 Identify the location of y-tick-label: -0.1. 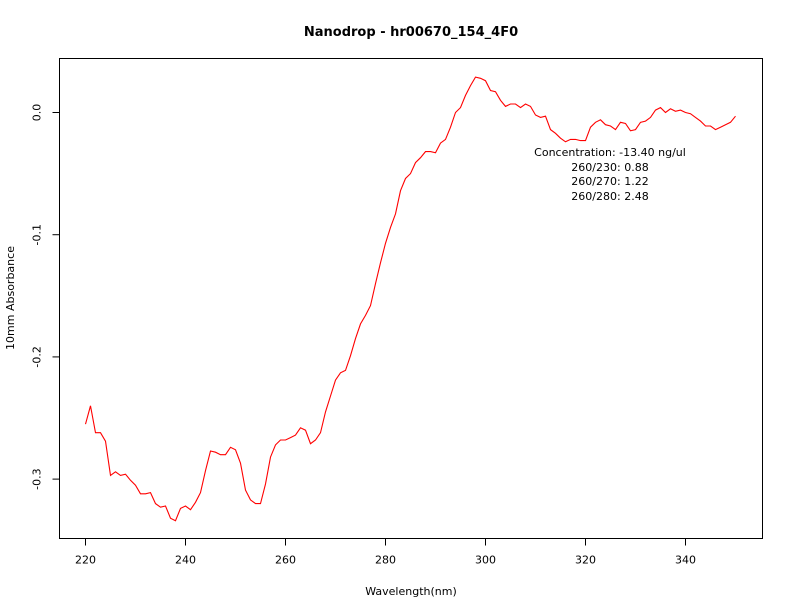
(37, 234).